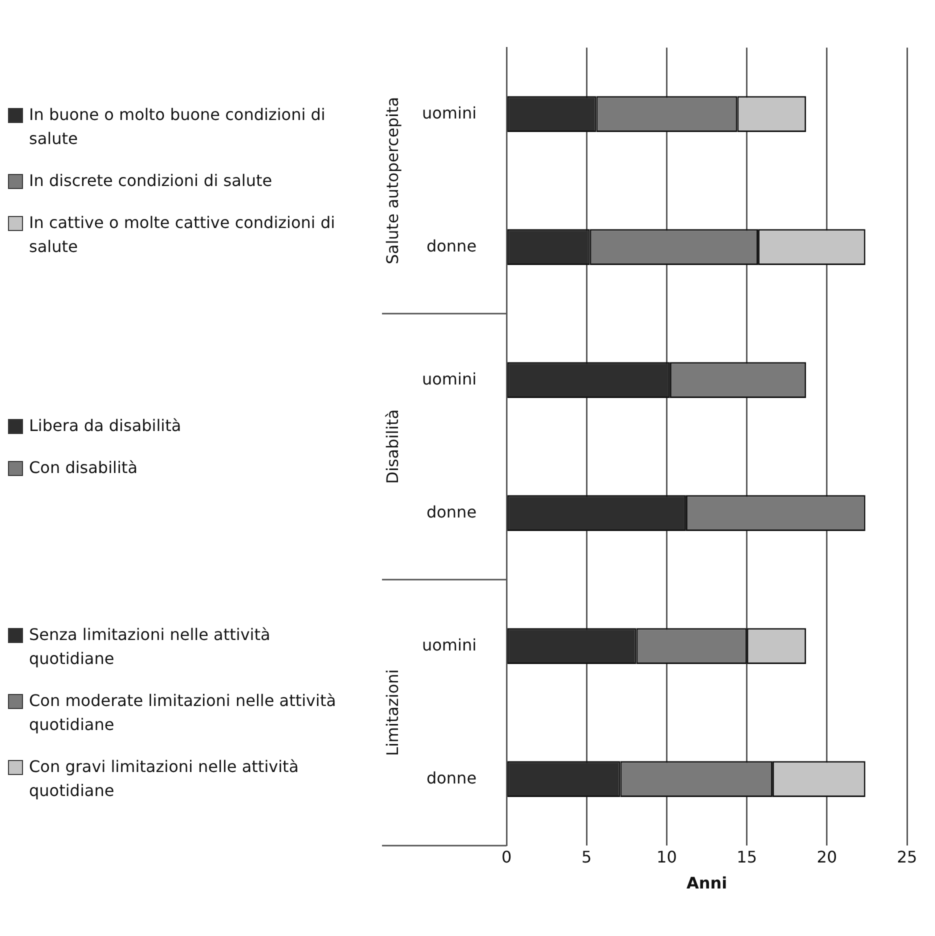  What do you see at coordinates (392, 180) in the screenshot?
I see `text: Salute autopercepita` at bounding box center [392, 180].